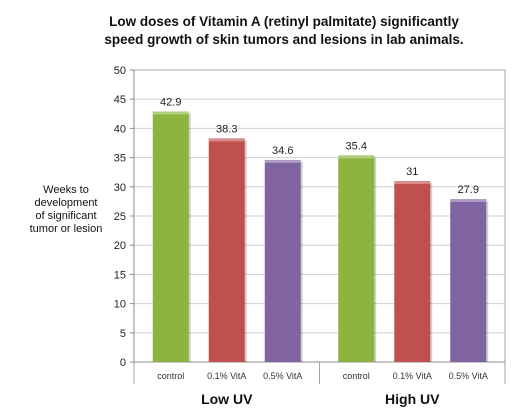 This screenshot has height=412, width=528. Describe the element at coordinates (66, 216) in the screenshot. I see `y-axis-label-line: of significant` at that location.